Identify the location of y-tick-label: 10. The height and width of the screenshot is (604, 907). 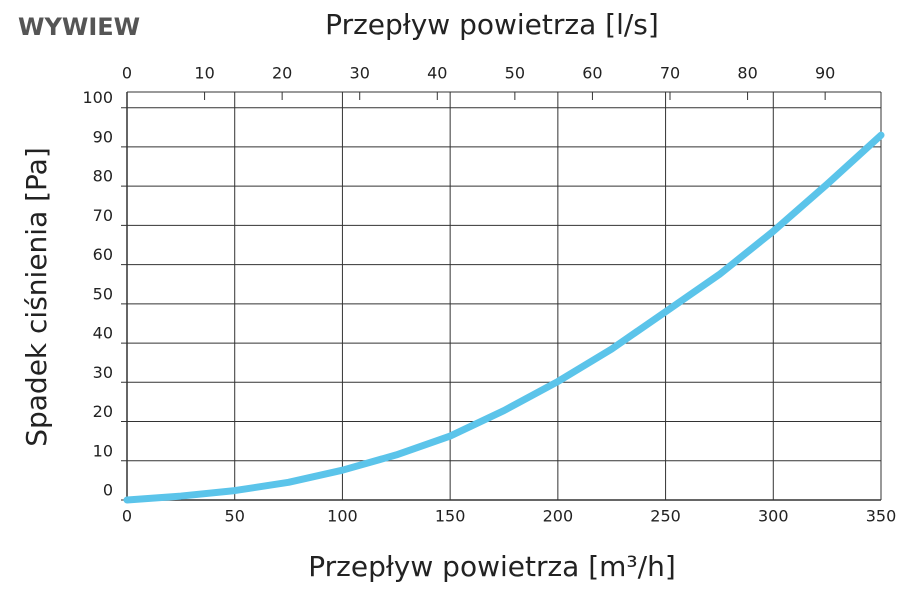
(103, 450).